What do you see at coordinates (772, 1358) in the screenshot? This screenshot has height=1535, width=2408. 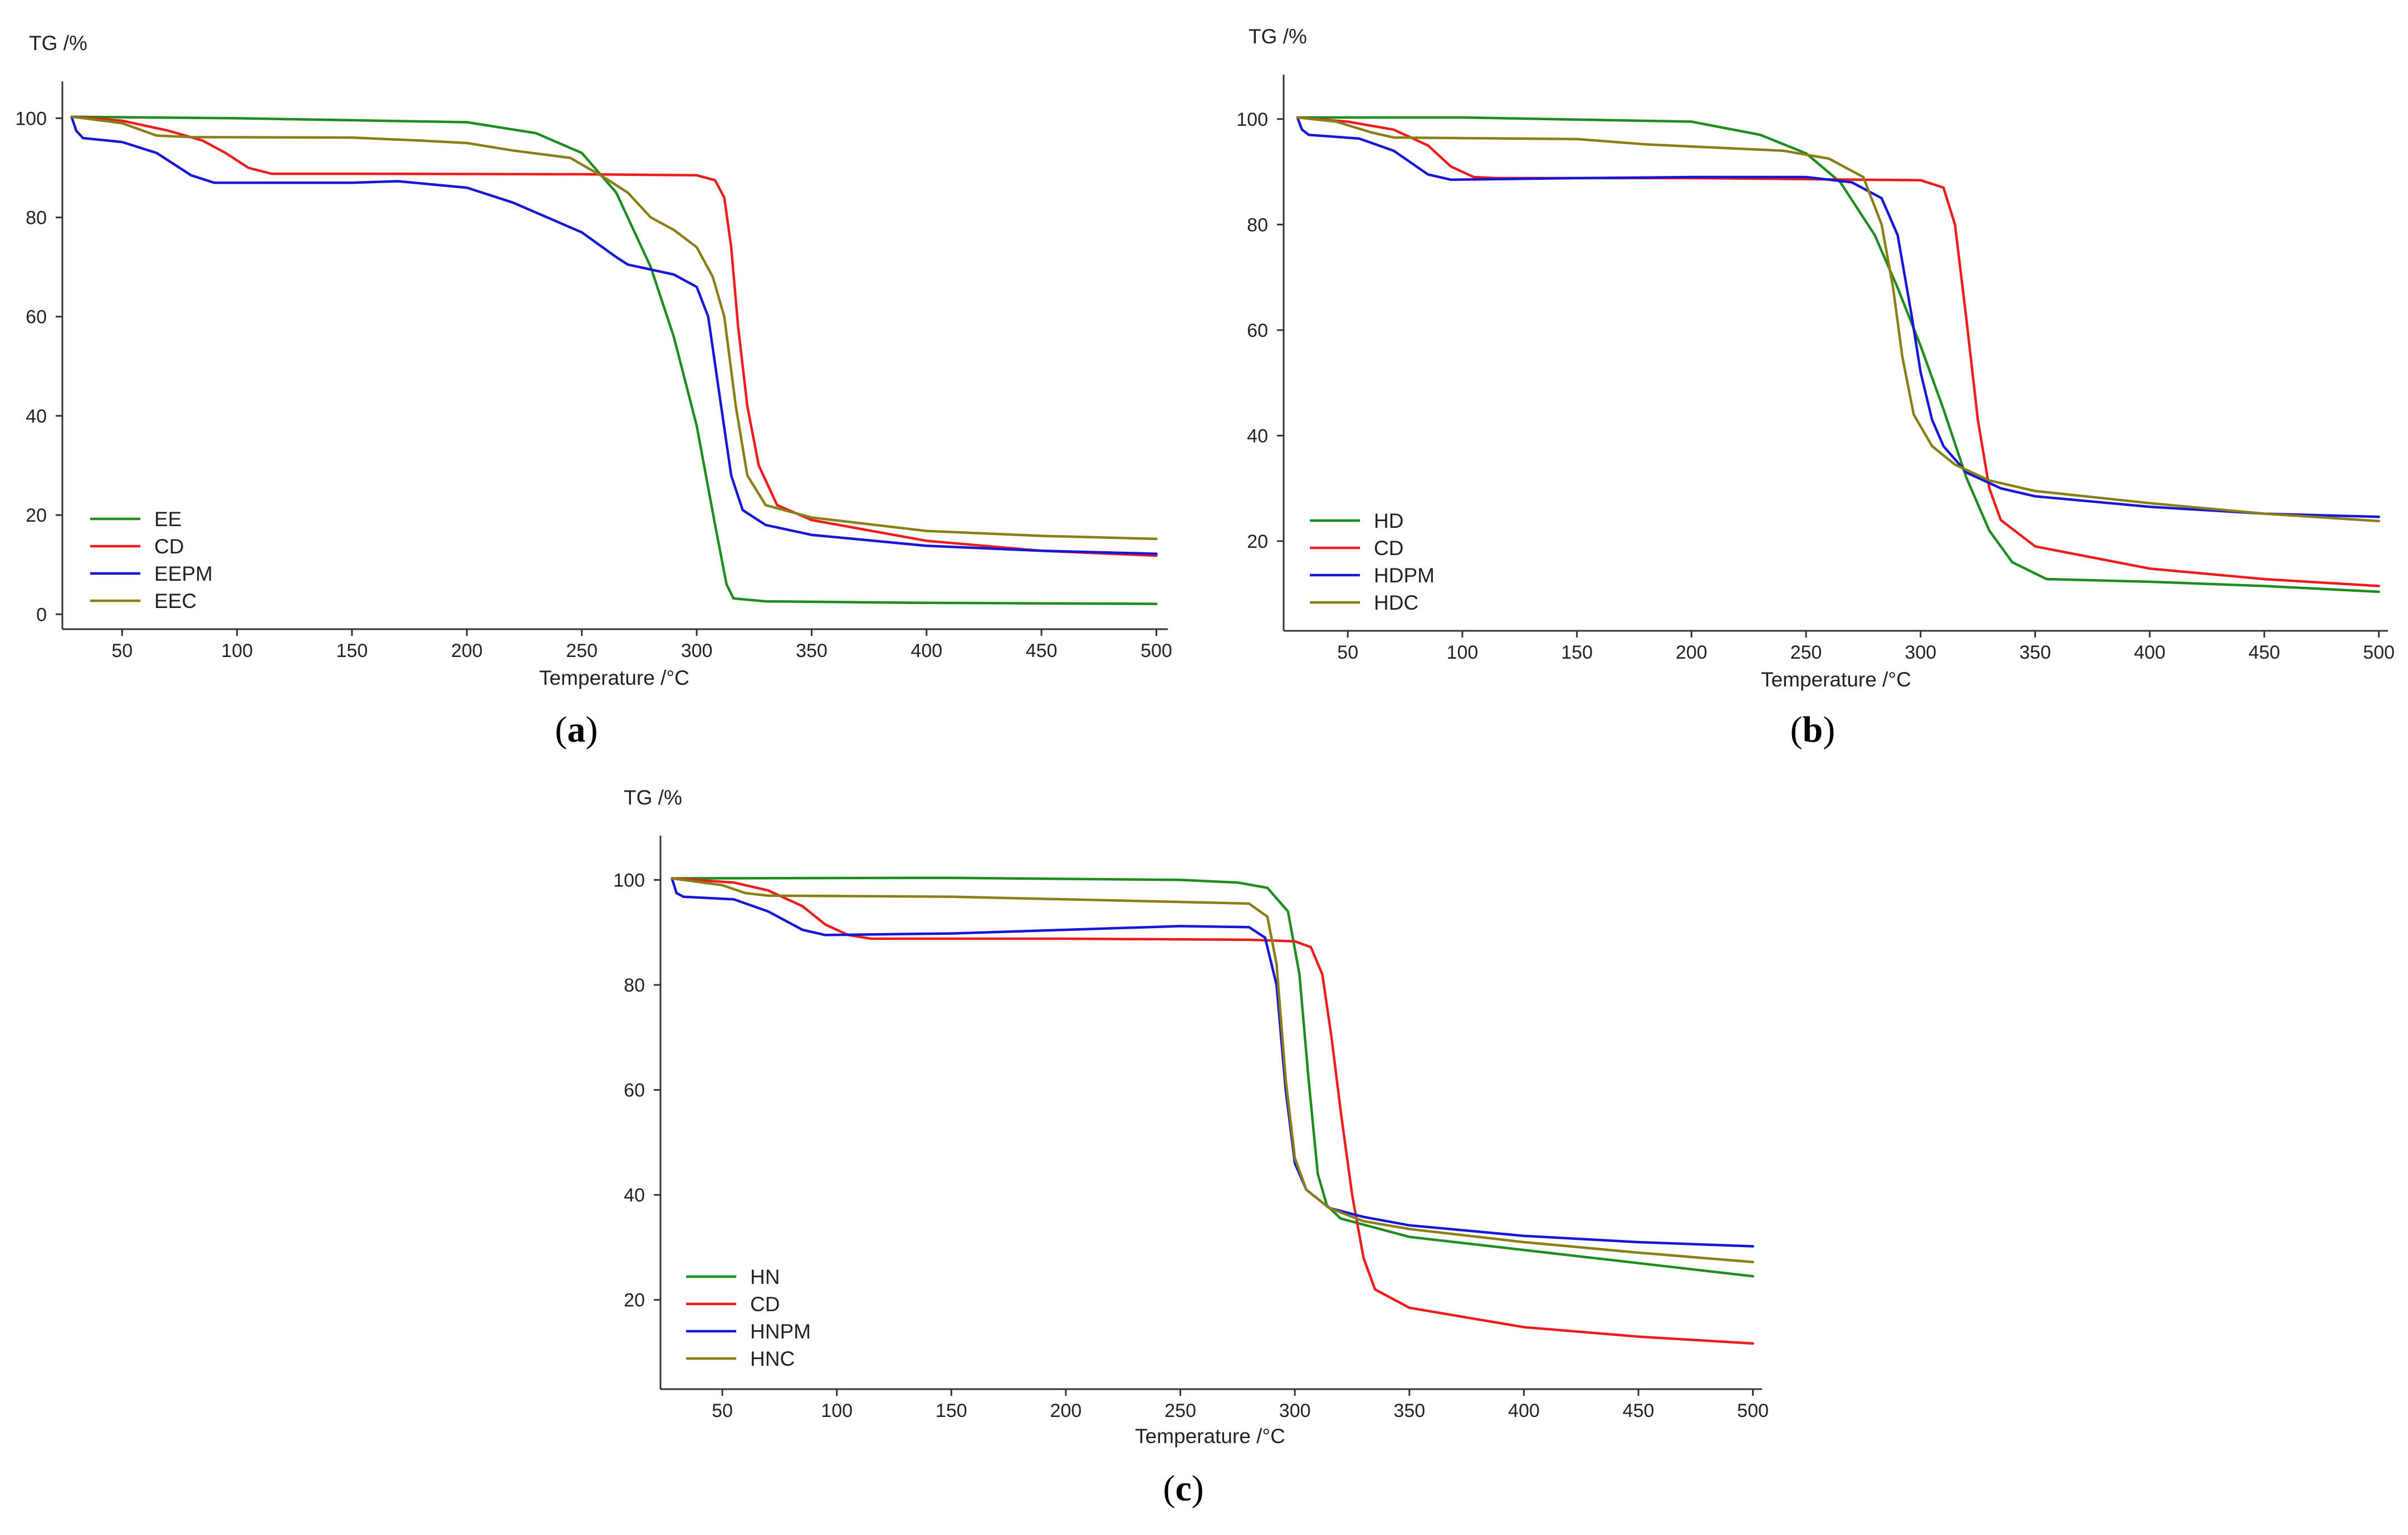 I see `legend-entry-hnc: HNC` at bounding box center [772, 1358].